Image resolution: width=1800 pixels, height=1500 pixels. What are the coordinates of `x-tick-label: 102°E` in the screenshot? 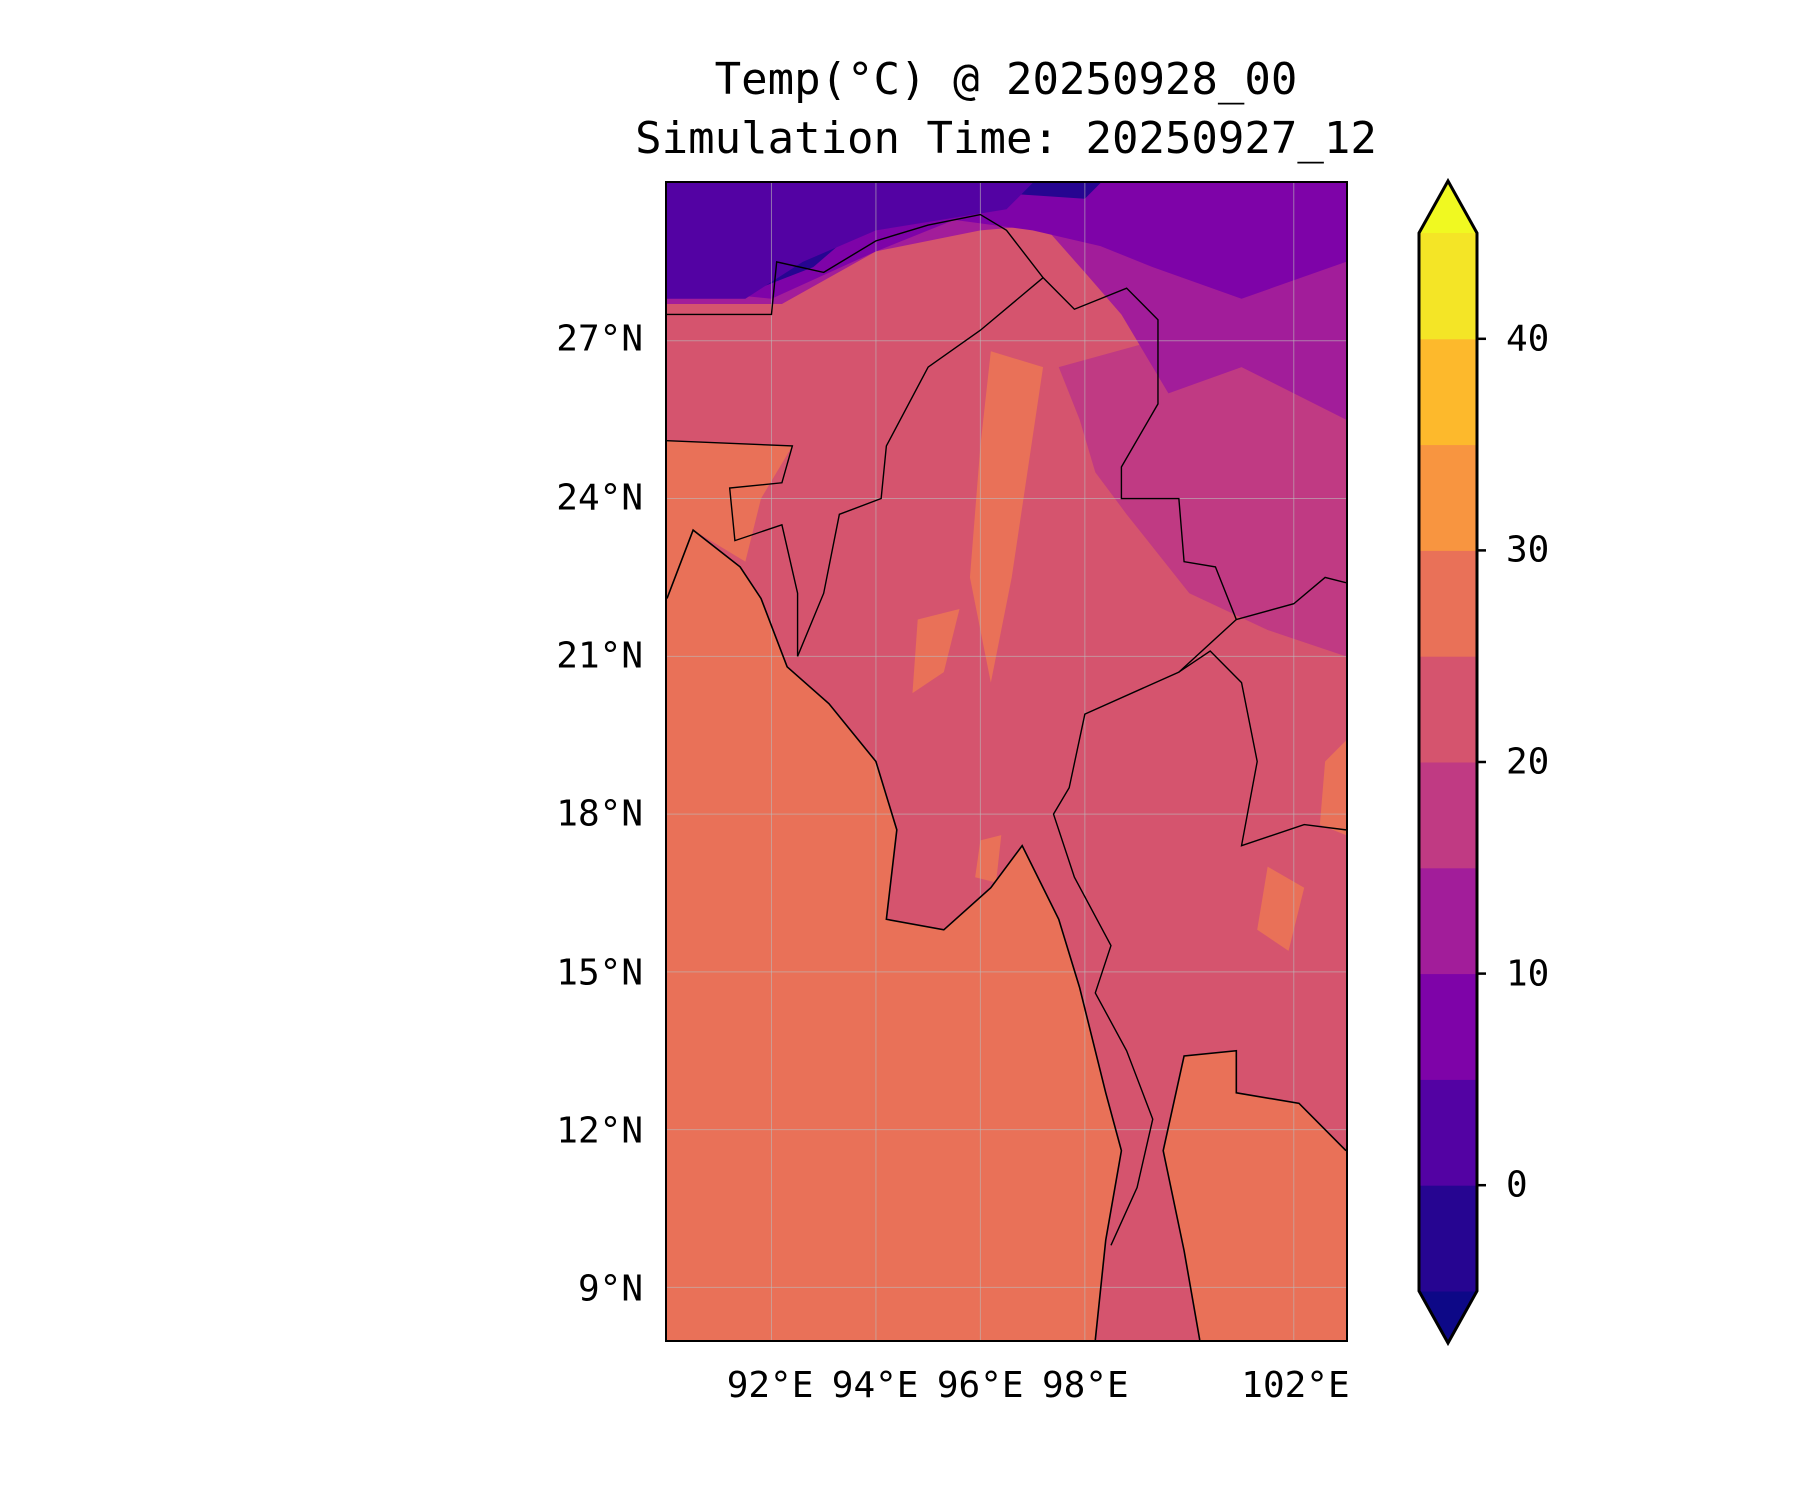 It's located at (1295, 1385).